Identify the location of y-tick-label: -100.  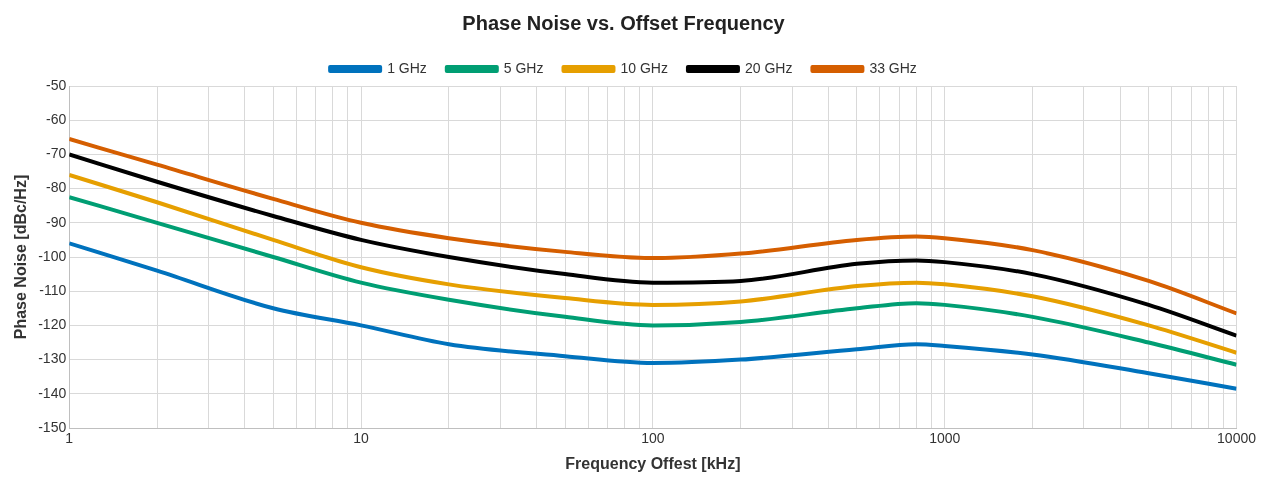
(52, 255).